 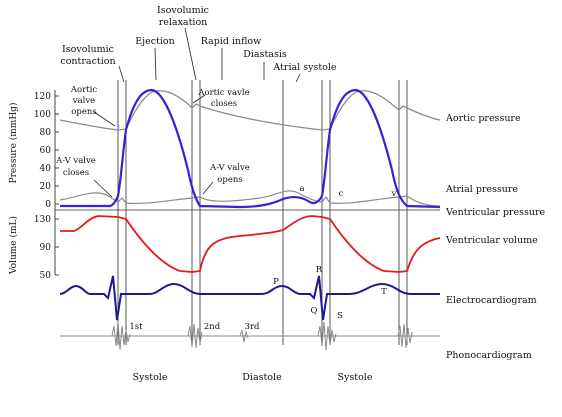 What do you see at coordinates (212, 327) in the screenshot?
I see `heart-sound-2nd: 2nd` at bounding box center [212, 327].